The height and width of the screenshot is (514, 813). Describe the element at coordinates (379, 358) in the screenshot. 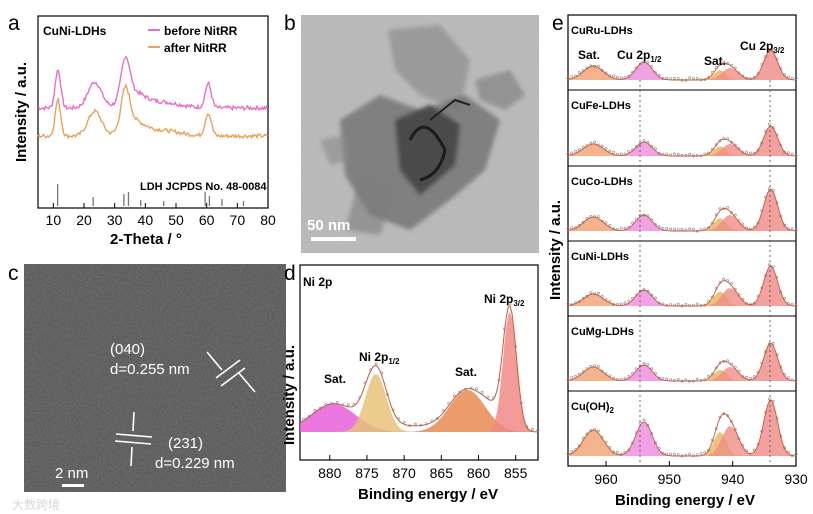

I see `ni-2p-half-label: Ni 2p1/2` at that location.